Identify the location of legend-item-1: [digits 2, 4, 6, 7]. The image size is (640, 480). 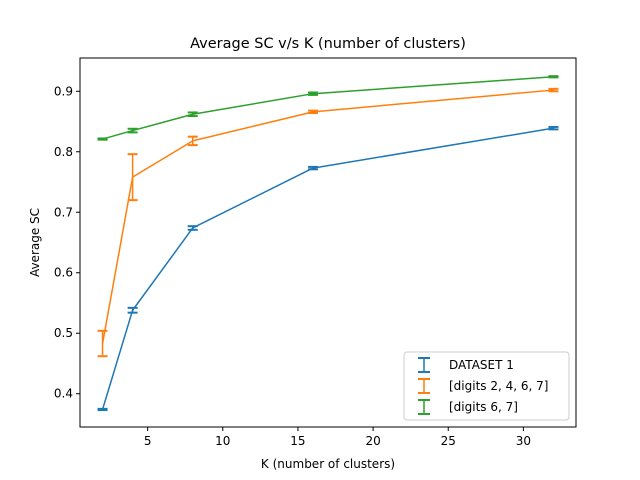
(483, 386).